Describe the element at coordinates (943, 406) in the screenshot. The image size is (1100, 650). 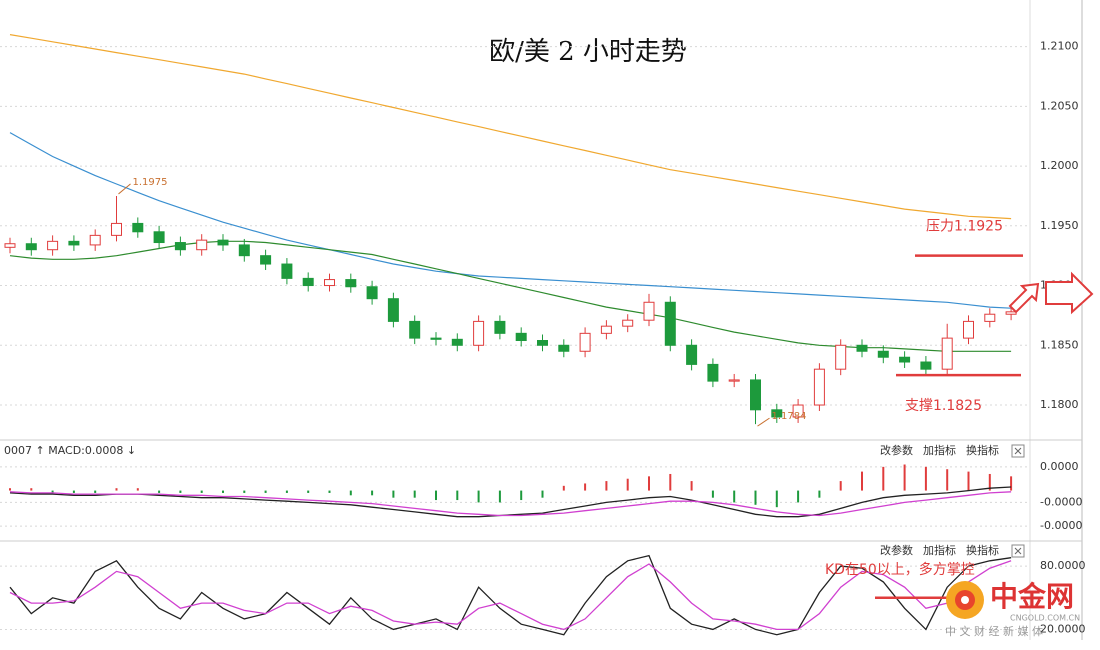
I see `annotation: 支撑1.1825` at that location.